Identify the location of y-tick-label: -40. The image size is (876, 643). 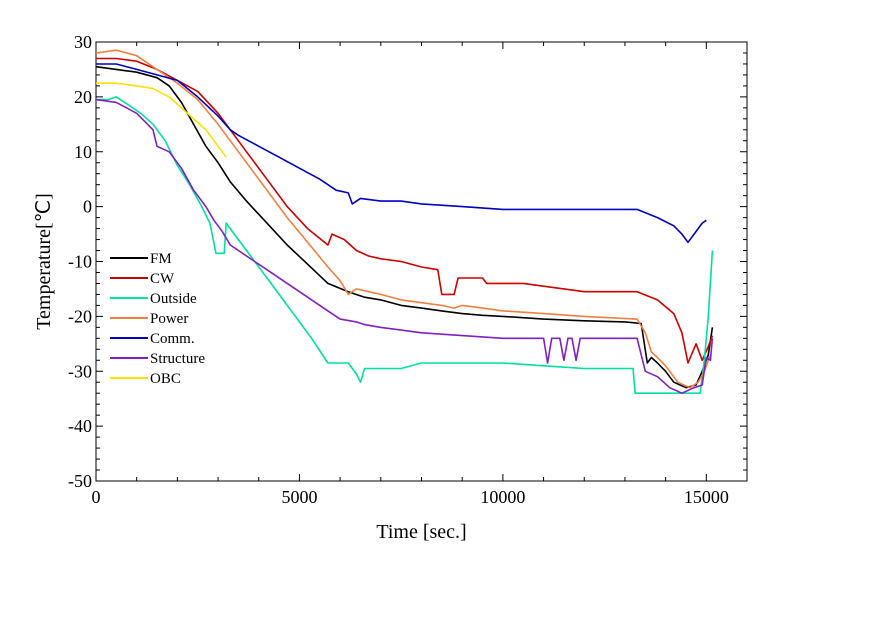
(80, 426).